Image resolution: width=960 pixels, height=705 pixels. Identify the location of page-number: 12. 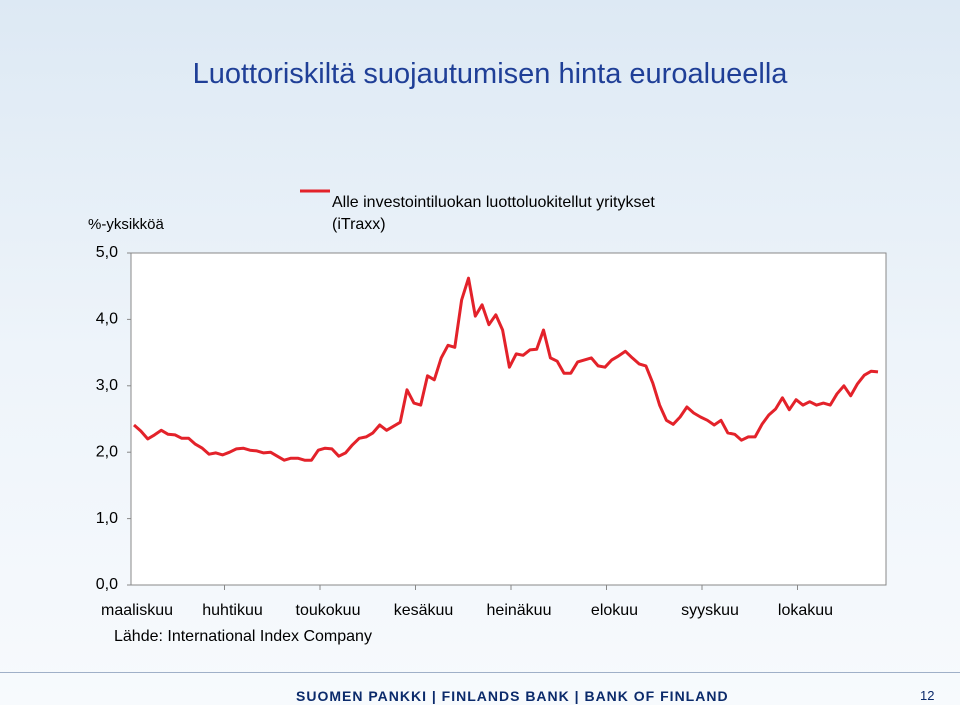
(927, 695).